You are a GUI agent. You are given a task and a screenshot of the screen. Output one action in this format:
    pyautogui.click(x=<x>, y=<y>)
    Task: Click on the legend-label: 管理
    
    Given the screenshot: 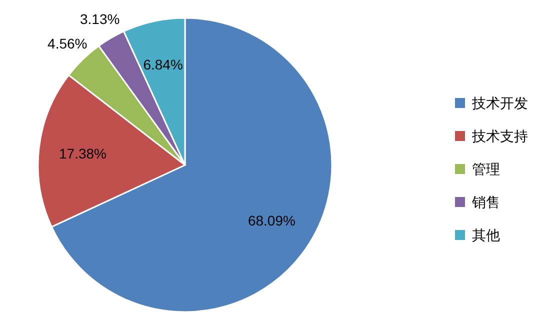 What is the action you would take?
    pyautogui.click(x=486, y=169)
    